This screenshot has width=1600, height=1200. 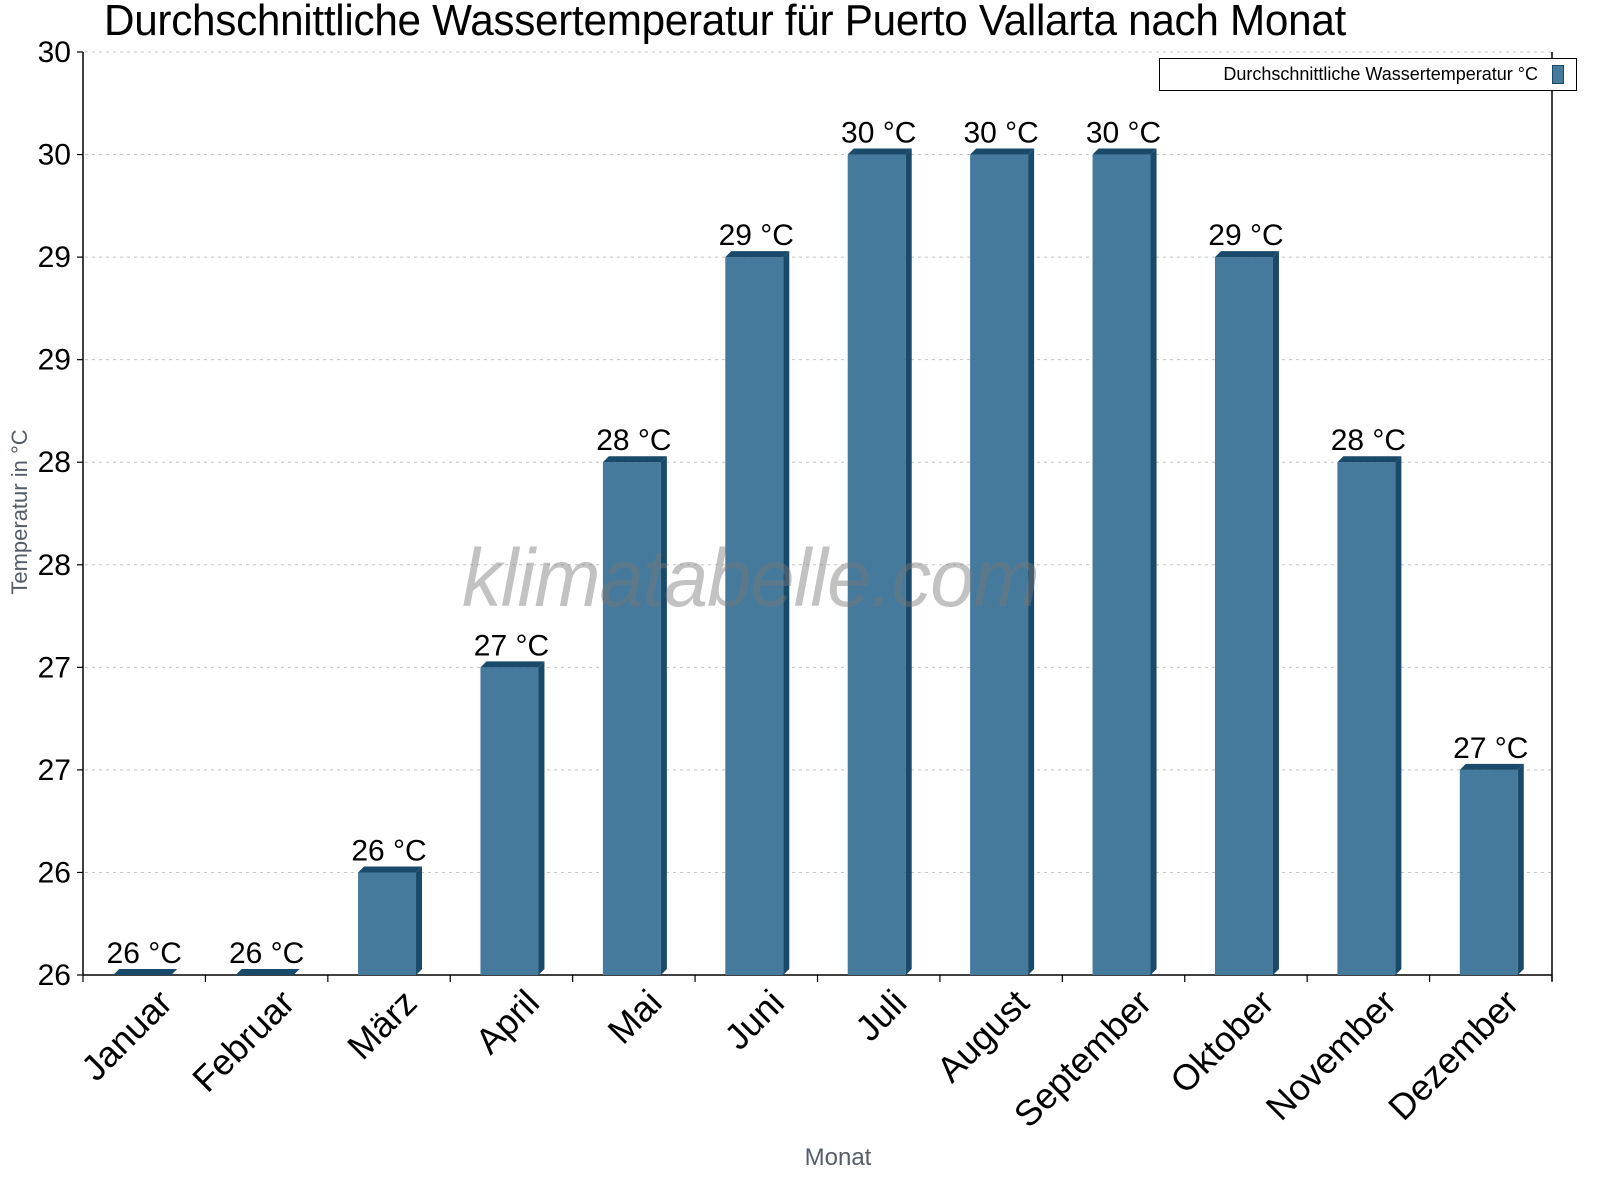 I want to click on bar-mai, so click(x=634, y=715).